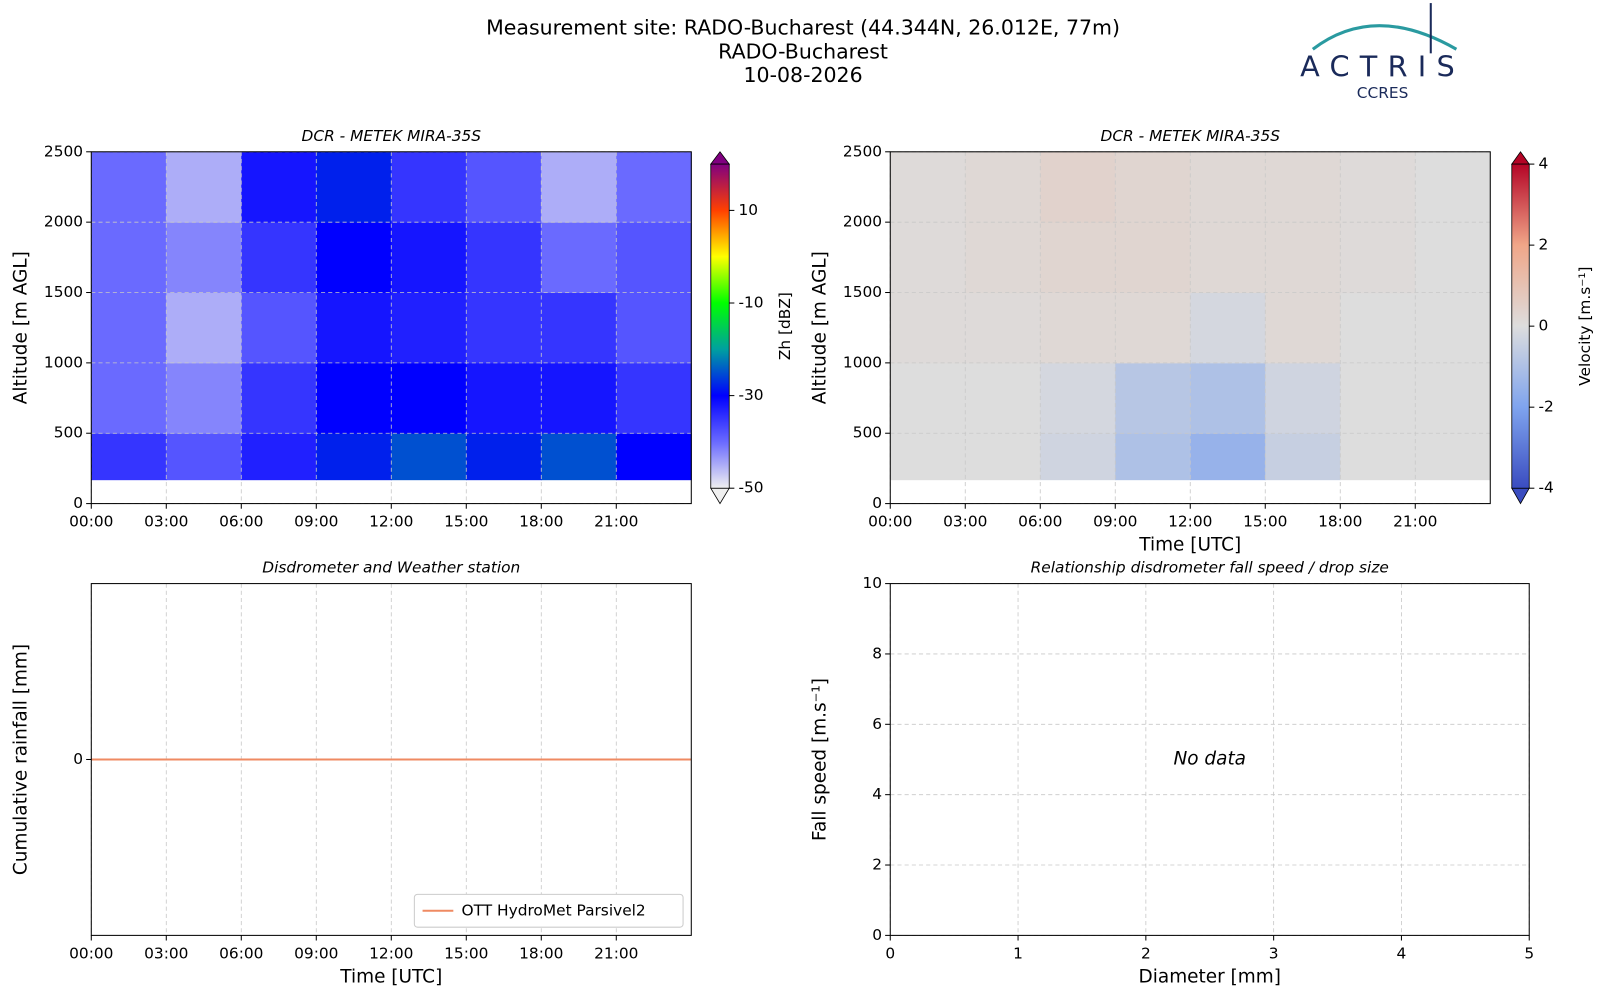 The width and height of the screenshot is (1600, 1000). What do you see at coordinates (1543, 164) in the screenshot?
I see `colorbar-tick-label: 4` at bounding box center [1543, 164].